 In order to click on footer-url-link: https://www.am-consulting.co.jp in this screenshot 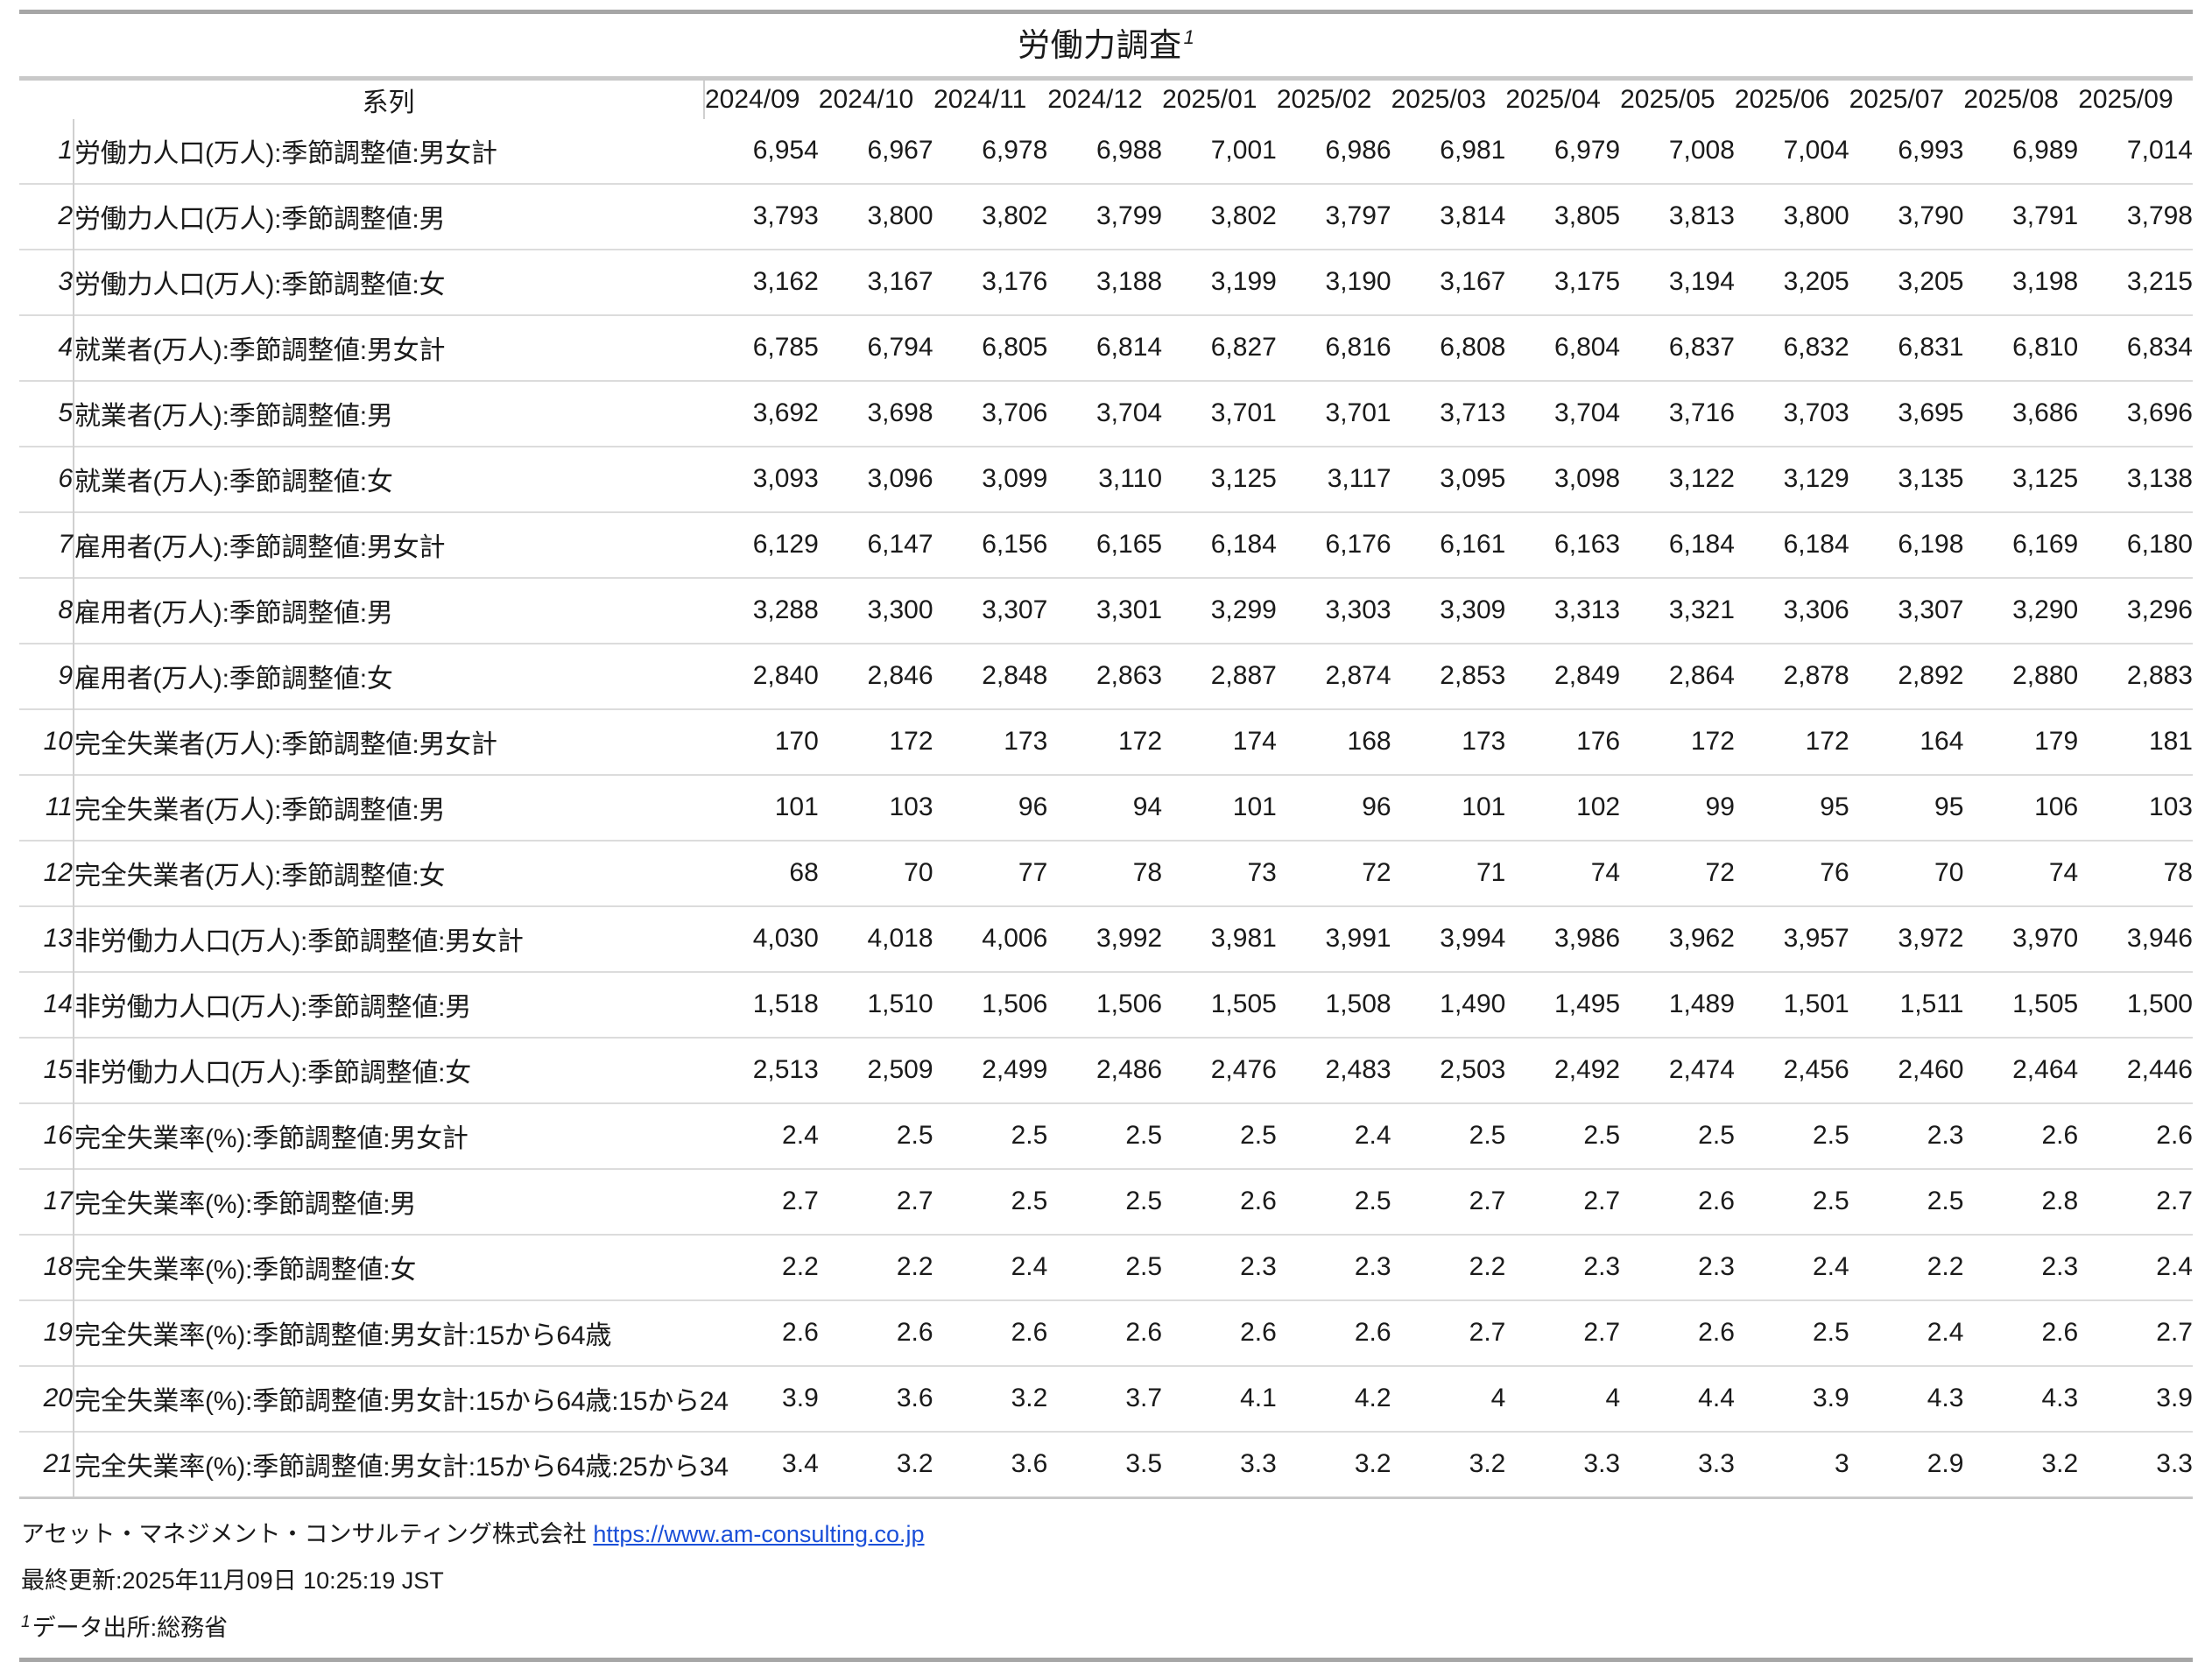, I will do `click(759, 1533)`.